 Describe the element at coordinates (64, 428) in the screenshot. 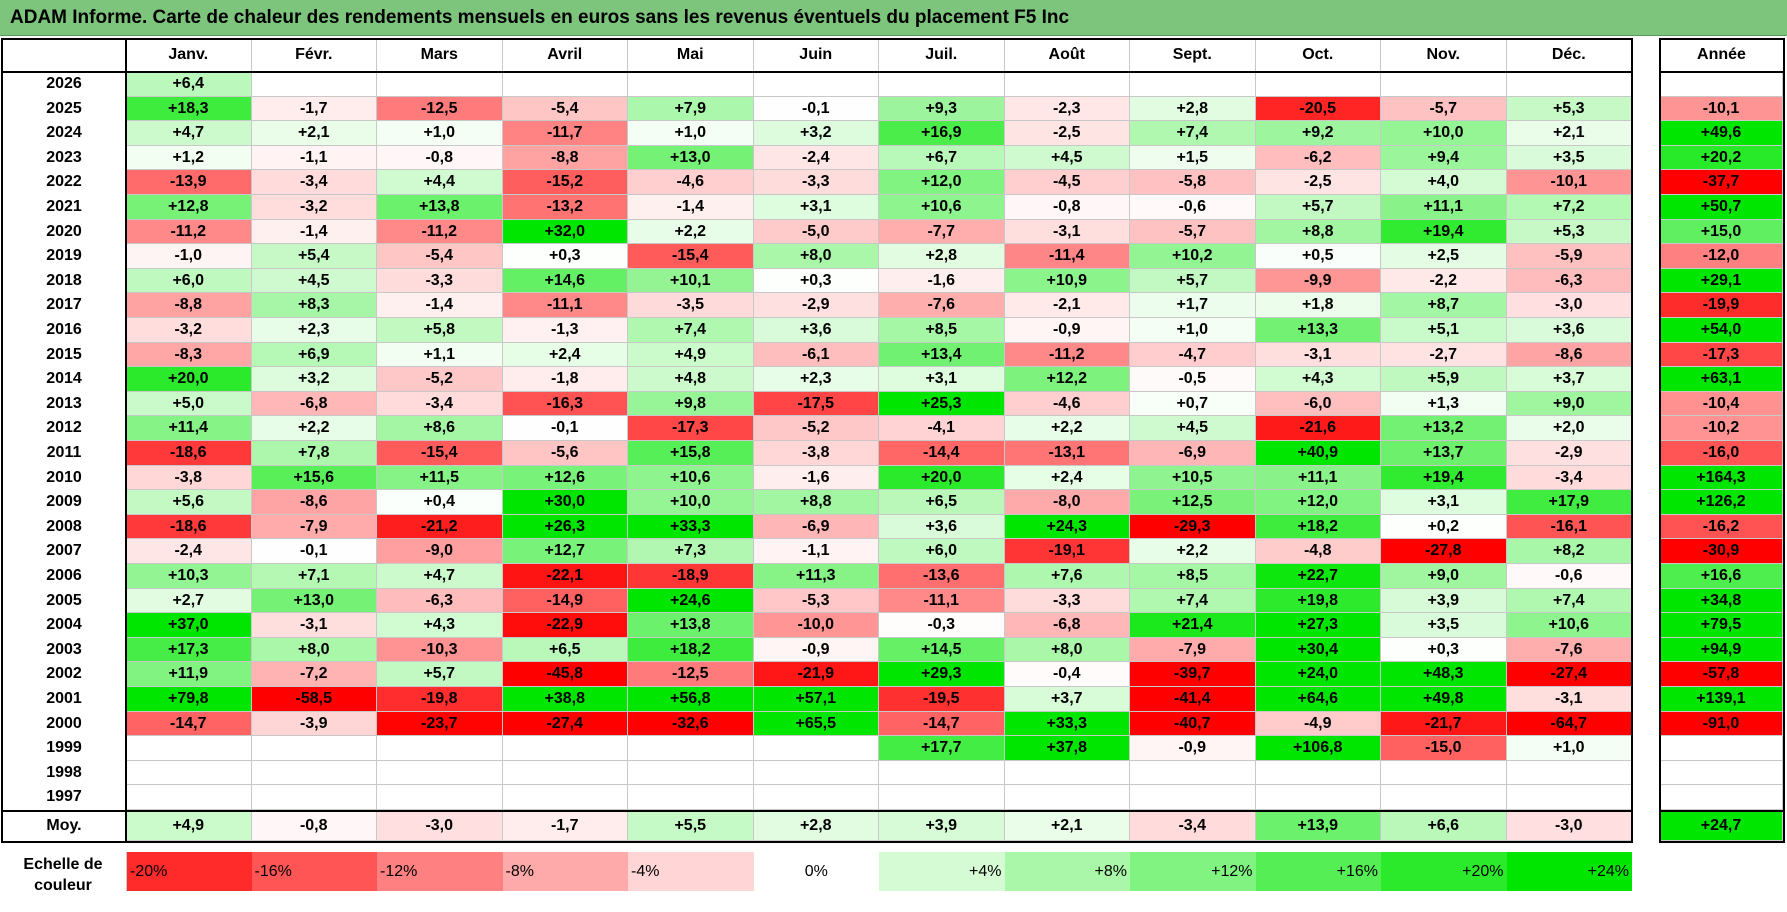

I see `year-label: 2012` at that location.